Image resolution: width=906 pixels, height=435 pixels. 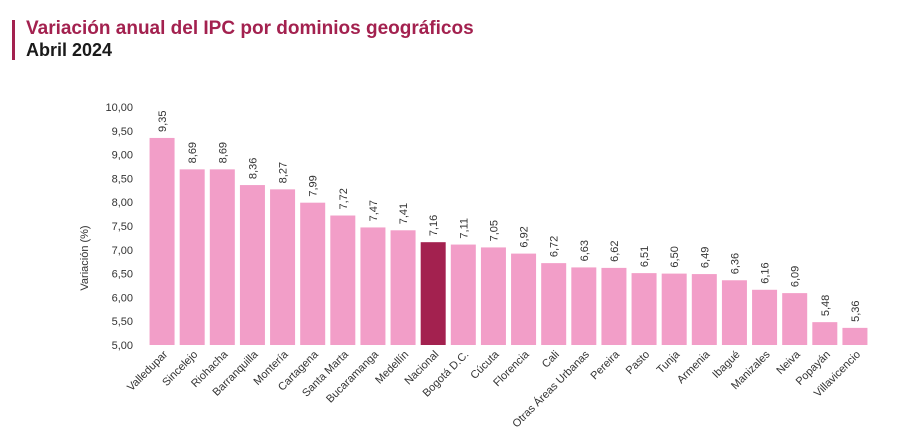 I want to click on y-axis-label: Variación (%), so click(x=85, y=257).